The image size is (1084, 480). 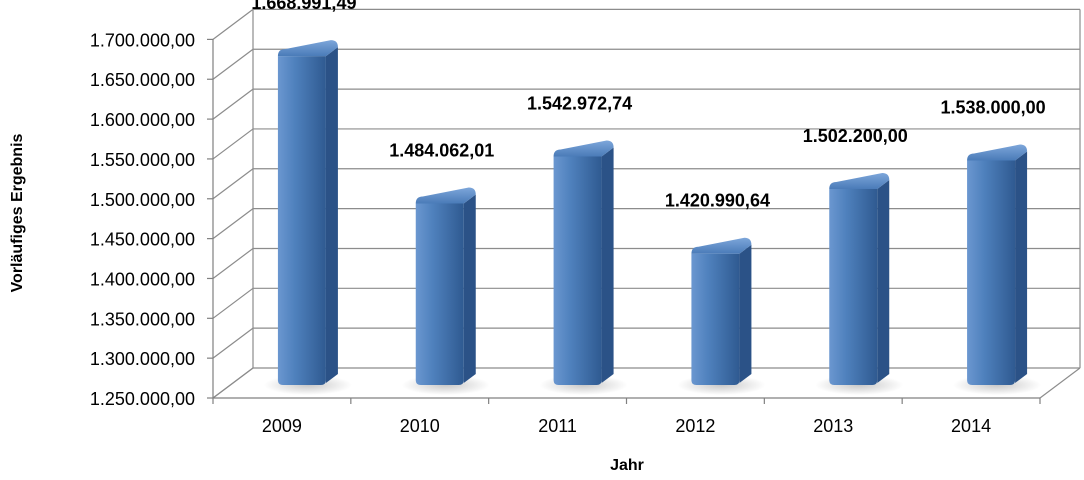 I want to click on y-tick-label: 1.350.000,00, so click(x=142, y=319).